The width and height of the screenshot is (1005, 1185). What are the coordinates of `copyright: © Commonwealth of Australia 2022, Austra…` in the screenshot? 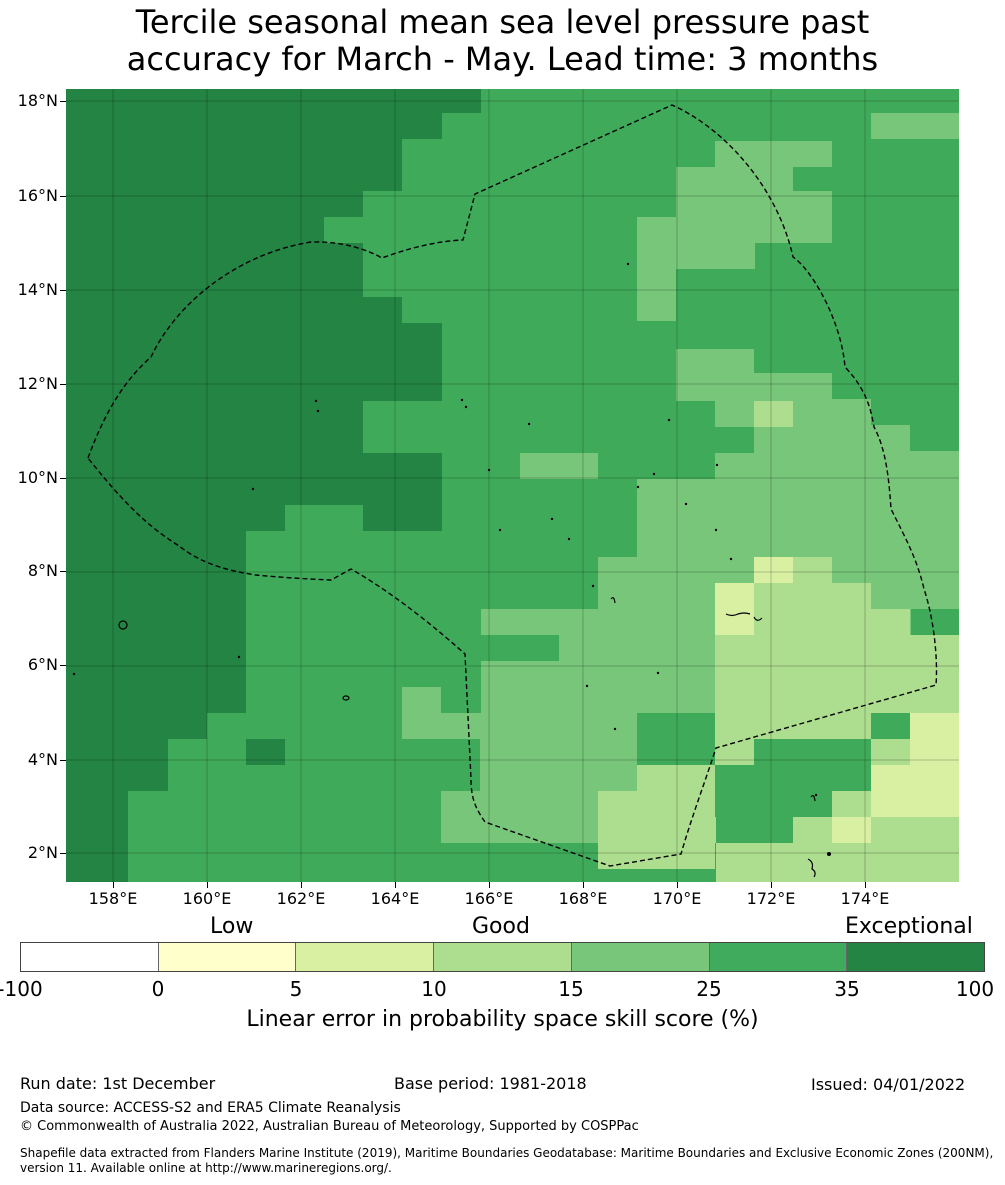 It's located at (329, 1126).